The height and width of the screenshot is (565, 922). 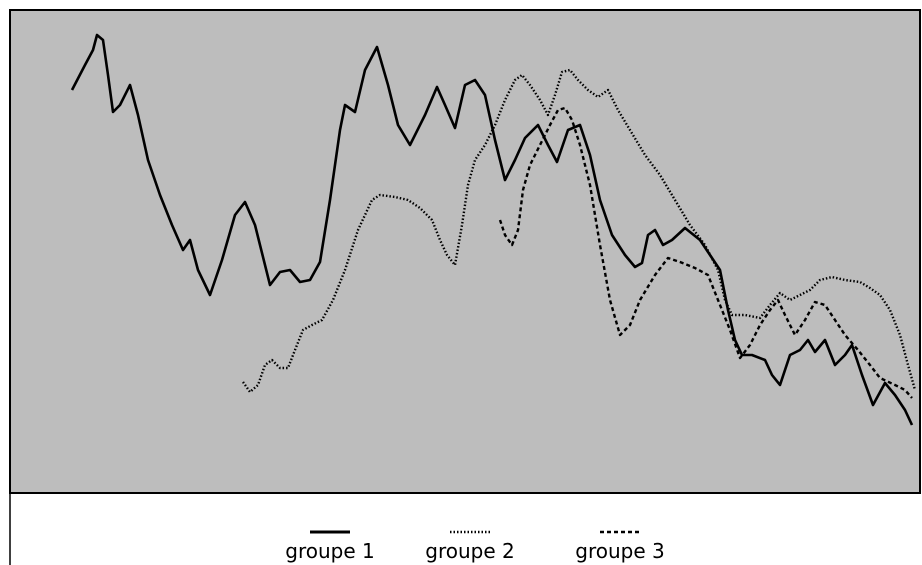 I want to click on legend-label: groupe 2, so click(x=469, y=551).